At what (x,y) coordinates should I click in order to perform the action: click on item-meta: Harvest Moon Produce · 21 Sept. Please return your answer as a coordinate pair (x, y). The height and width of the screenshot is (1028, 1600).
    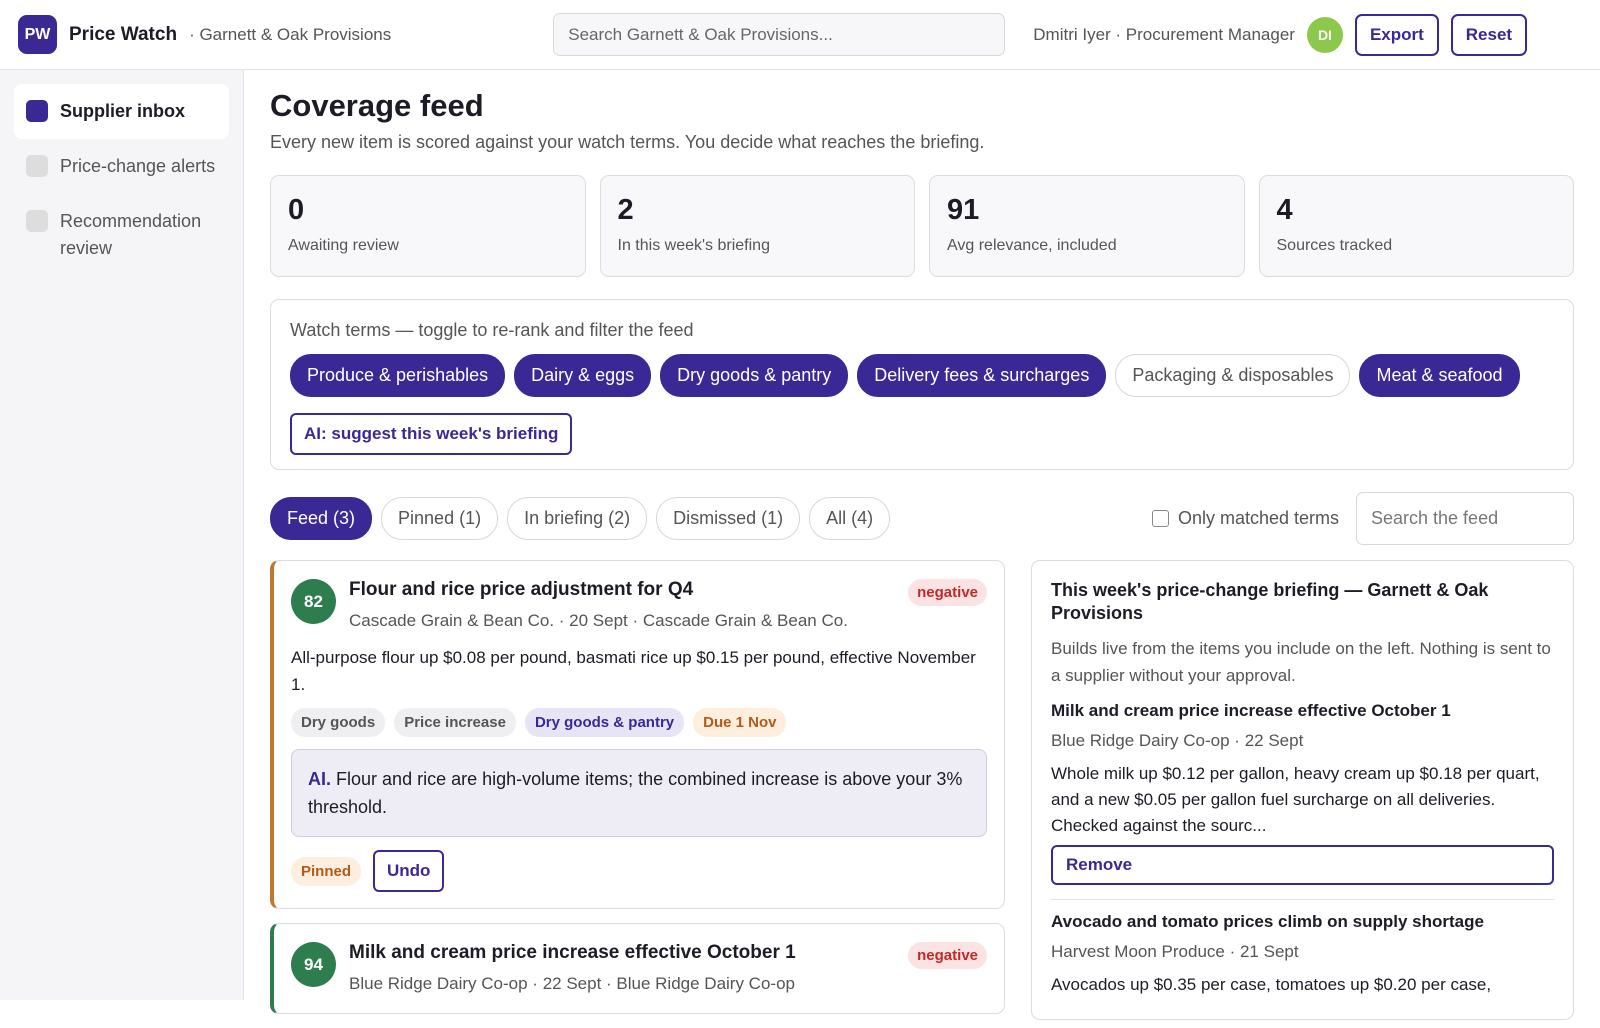
    Looking at the image, I should click on (1175, 951).